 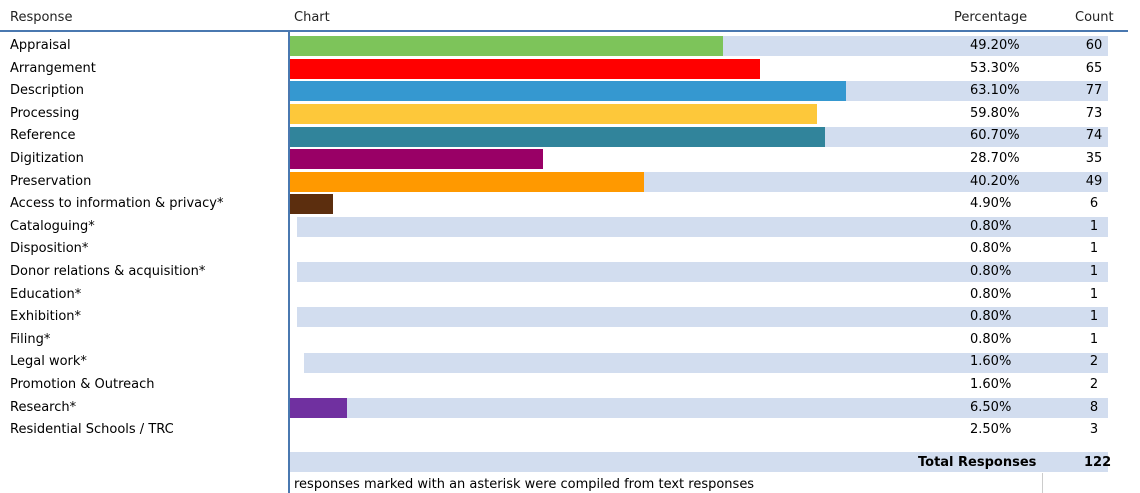 What do you see at coordinates (30, 339) in the screenshot?
I see `category-label: Filing*` at bounding box center [30, 339].